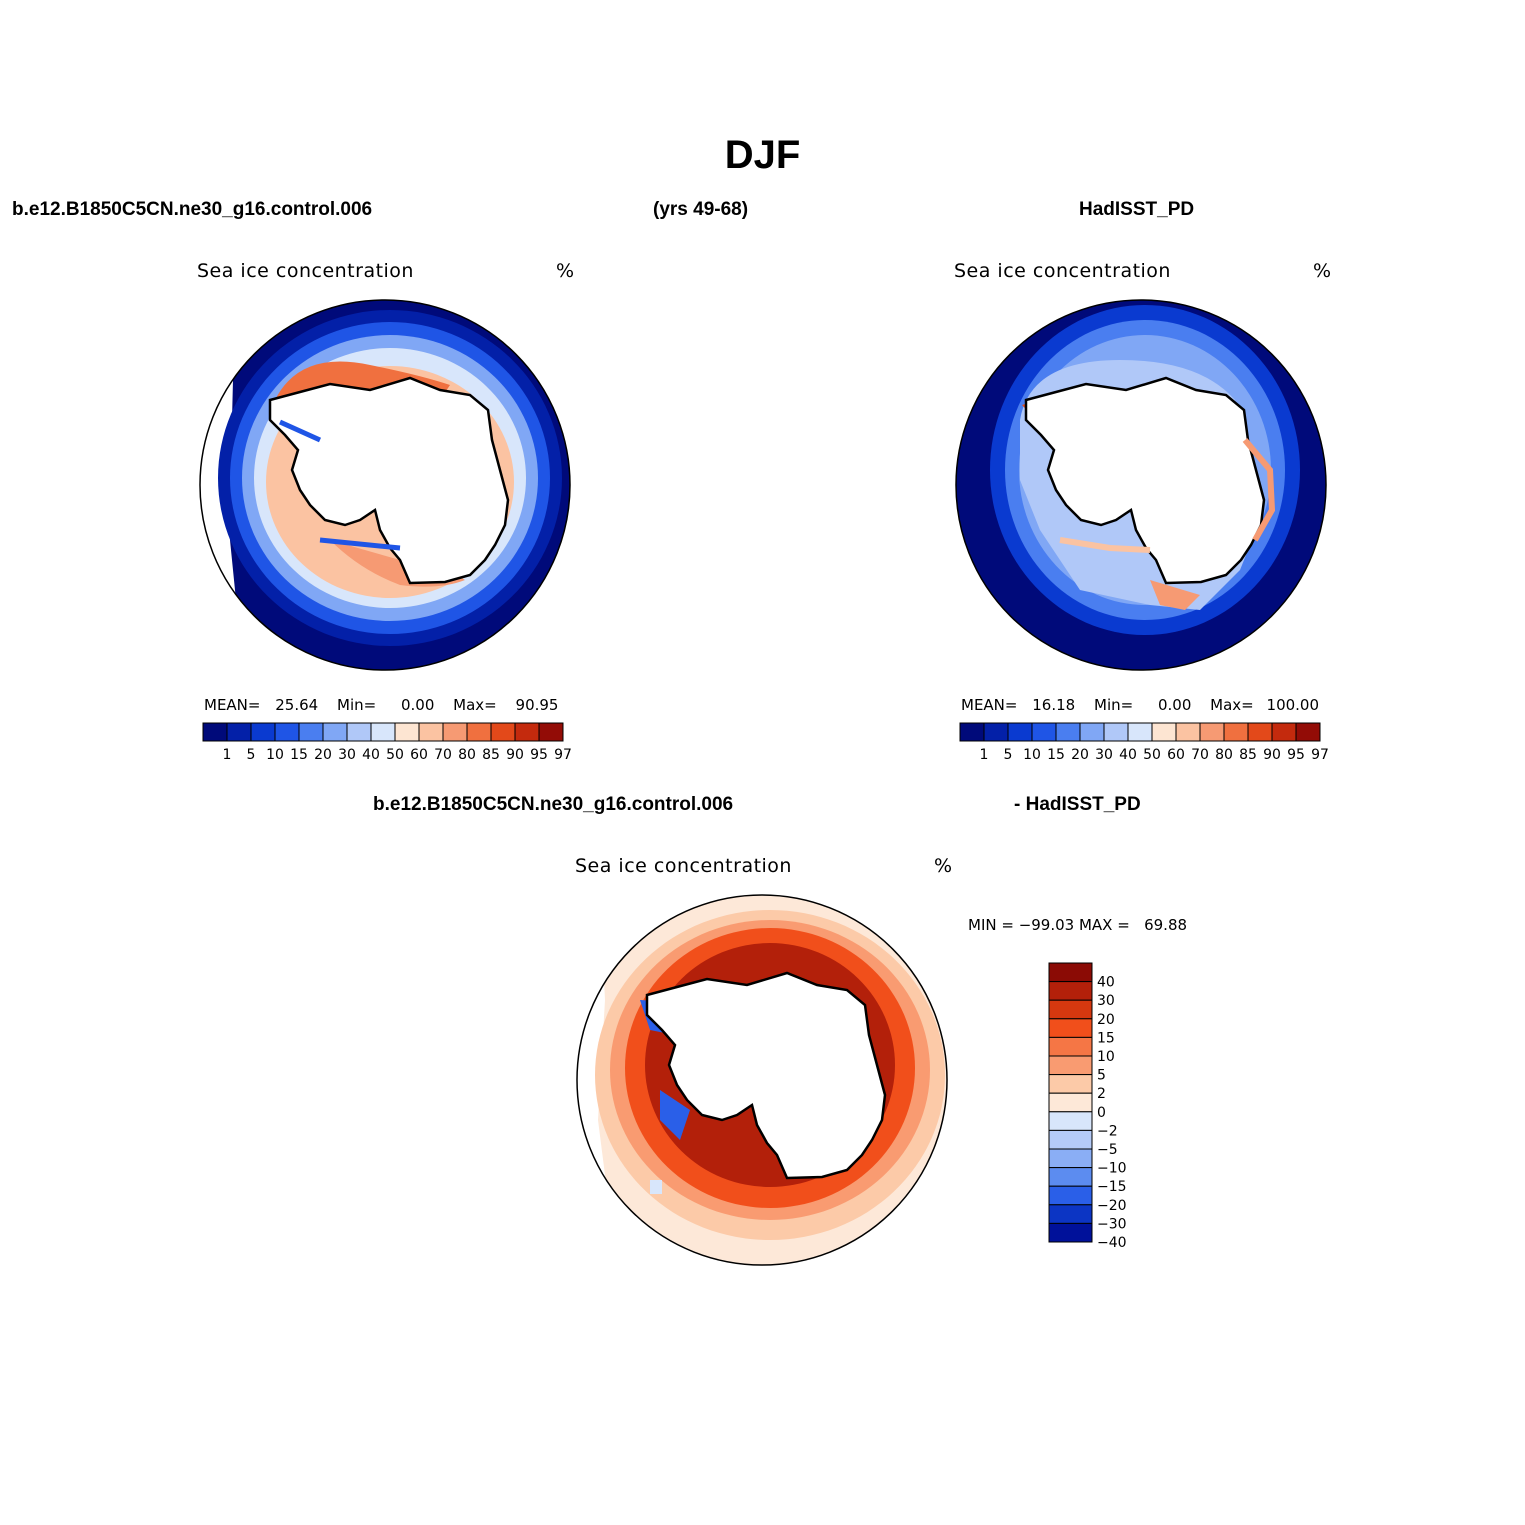  Describe the element at coordinates (1107, 1150) in the screenshot. I see `diff-legend-label: −5` at that location.